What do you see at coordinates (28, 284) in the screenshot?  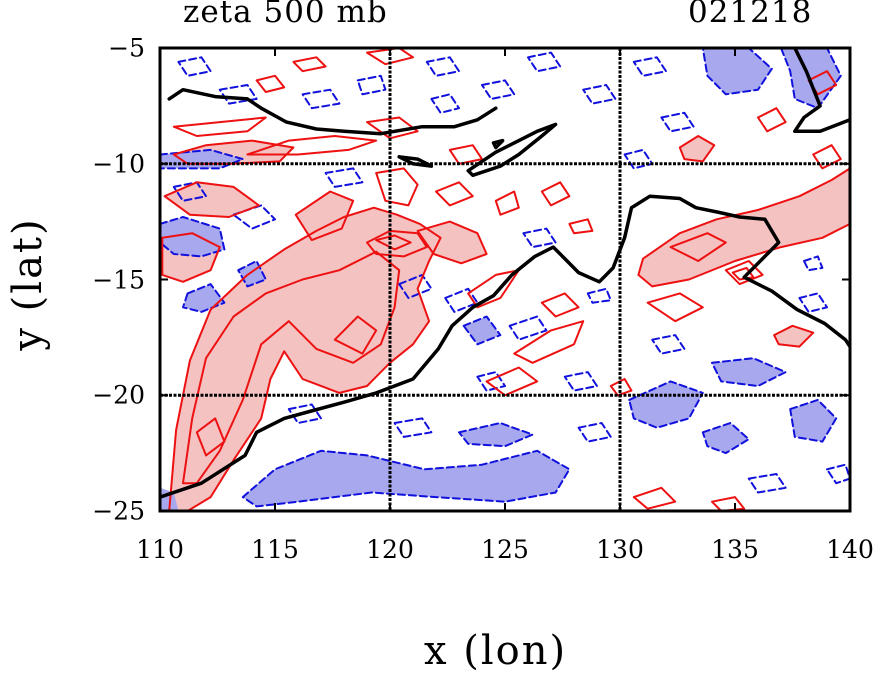 I see `y-axis-label: y (lat)` at bounding box center [28, 284].